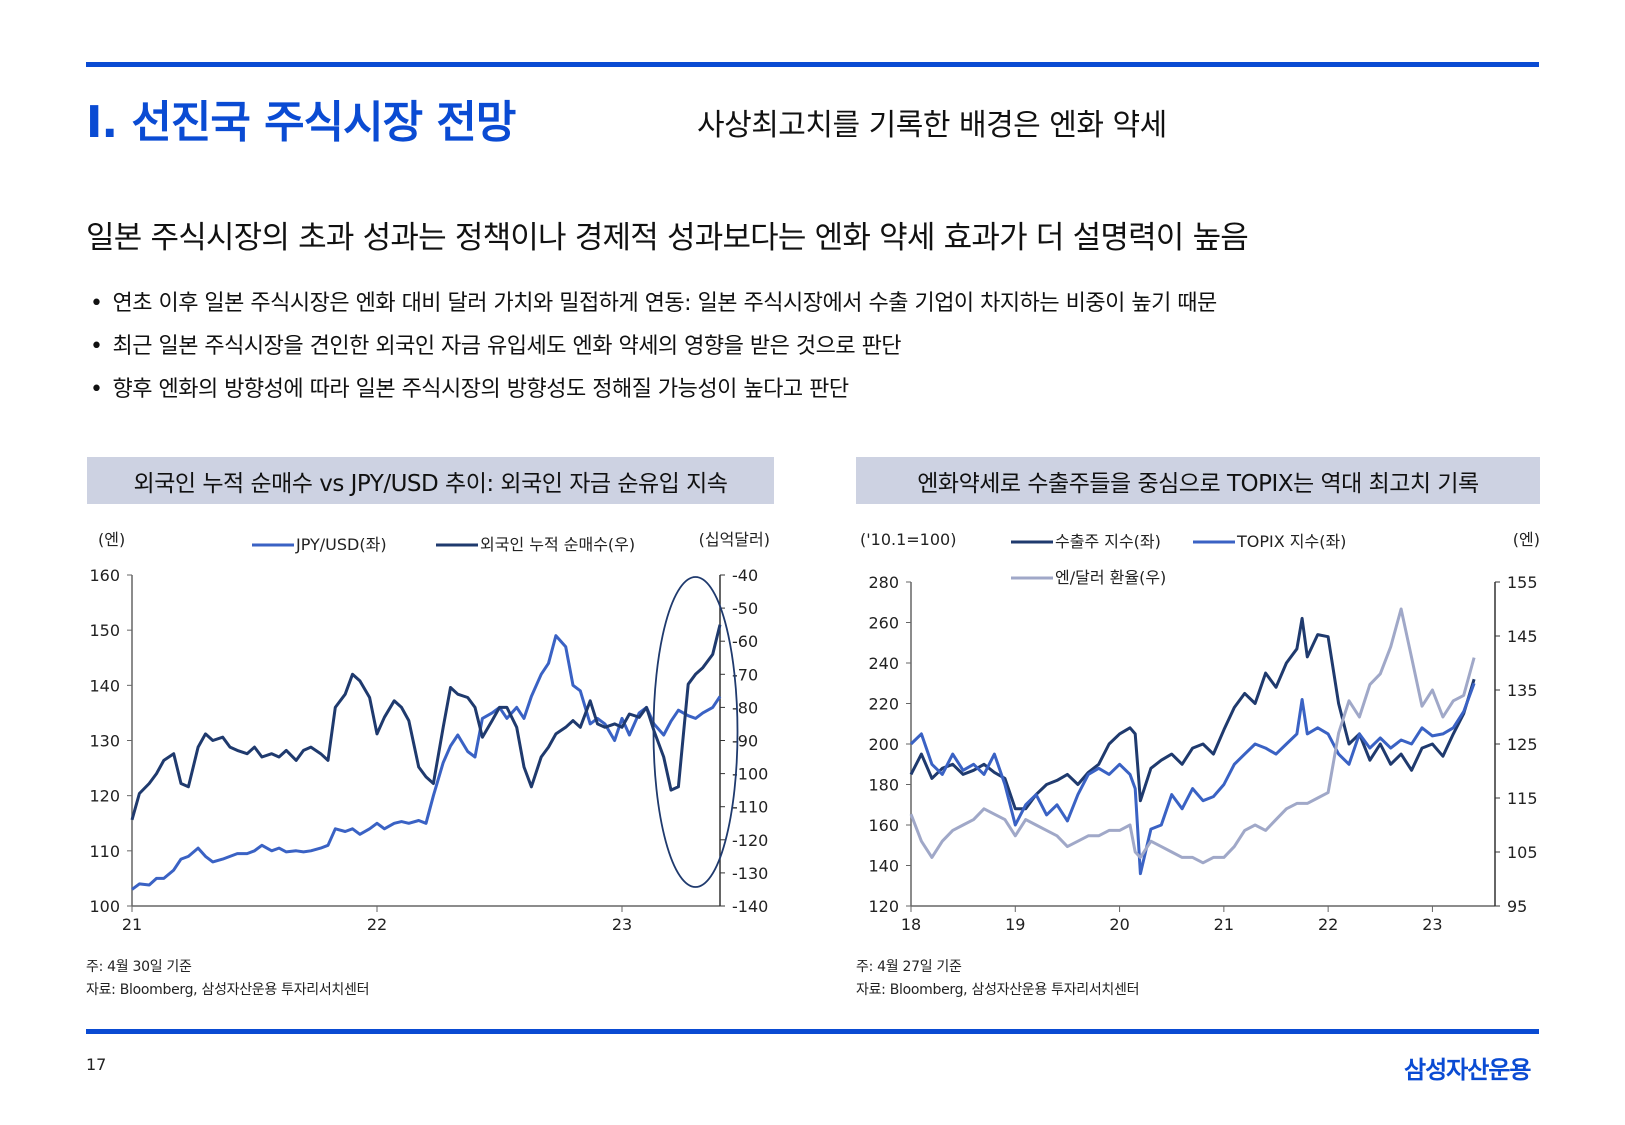 The image size is (1625, 1125). I want to click on legend-label: 수출주 지수(좌), so click(1108, 541).